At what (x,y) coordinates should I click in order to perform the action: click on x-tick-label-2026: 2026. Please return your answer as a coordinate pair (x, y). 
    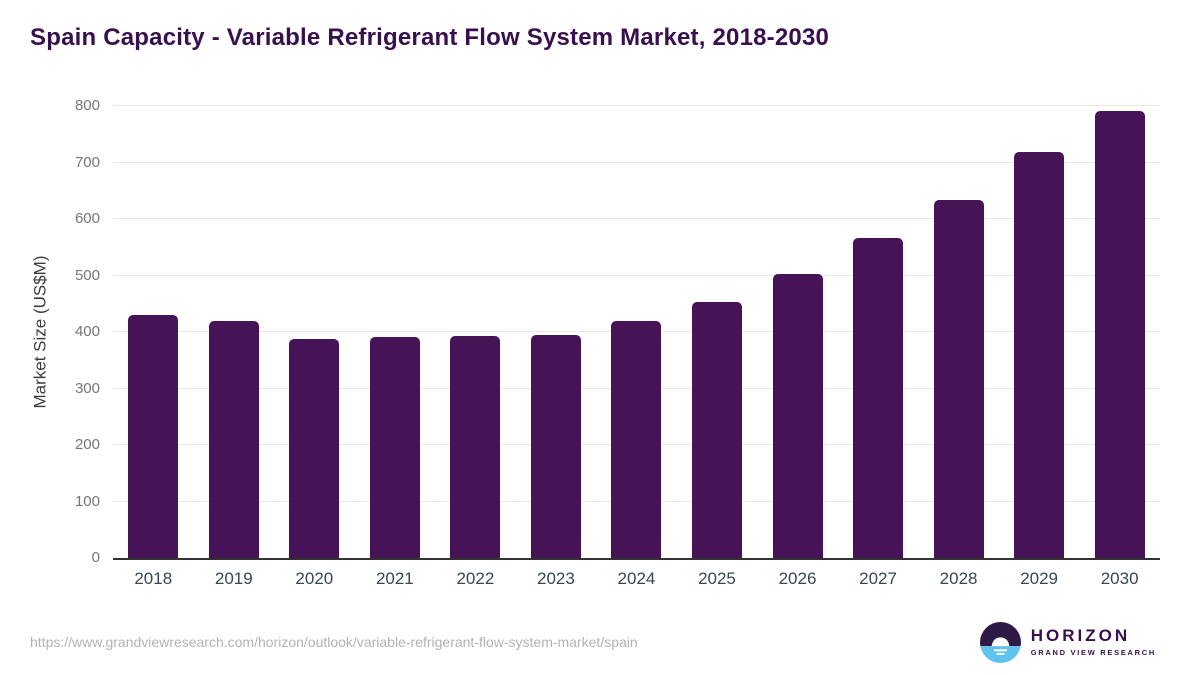
    Looking at the image, I should click on (797, 578).